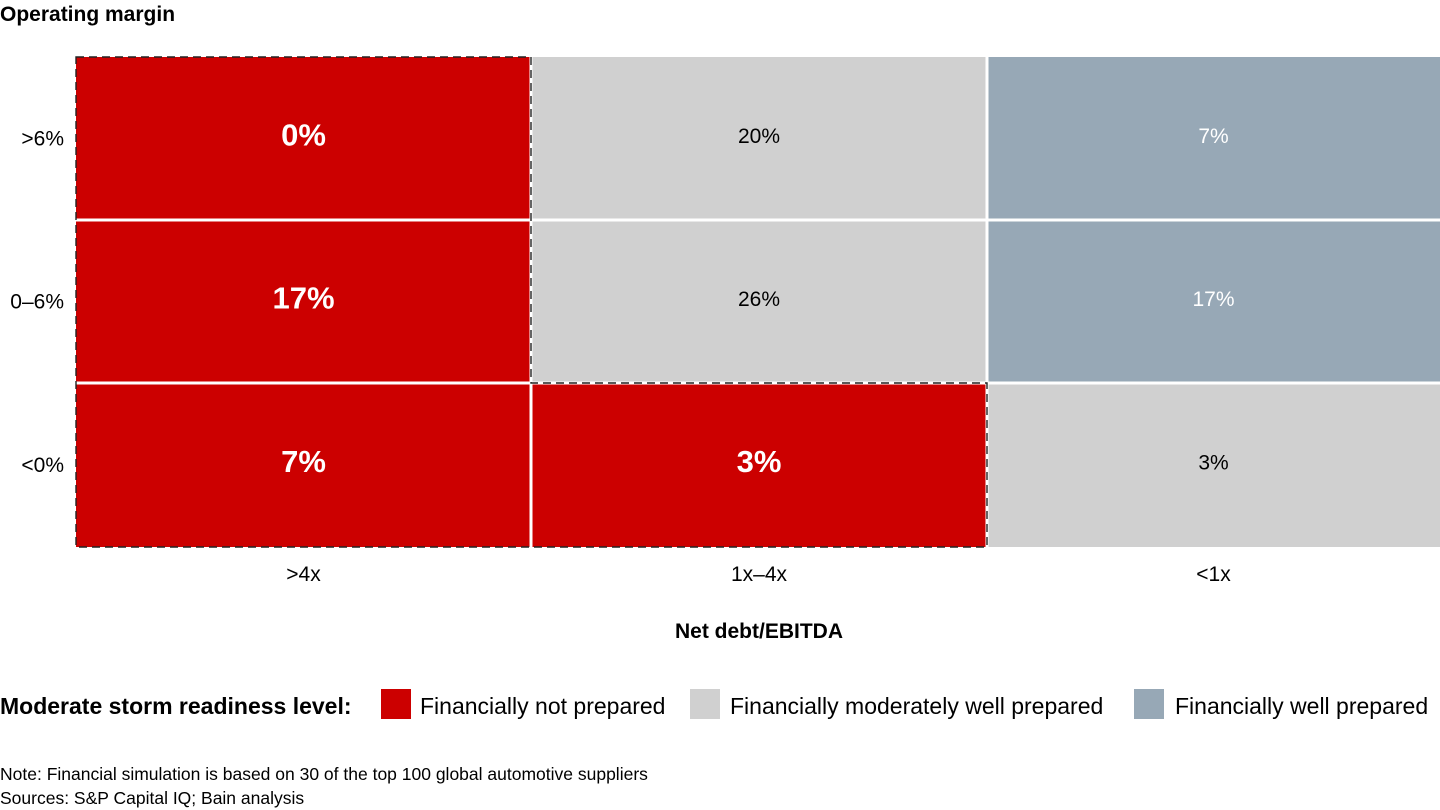  I want to click on legend-swatch-well, so click(1149, 704).